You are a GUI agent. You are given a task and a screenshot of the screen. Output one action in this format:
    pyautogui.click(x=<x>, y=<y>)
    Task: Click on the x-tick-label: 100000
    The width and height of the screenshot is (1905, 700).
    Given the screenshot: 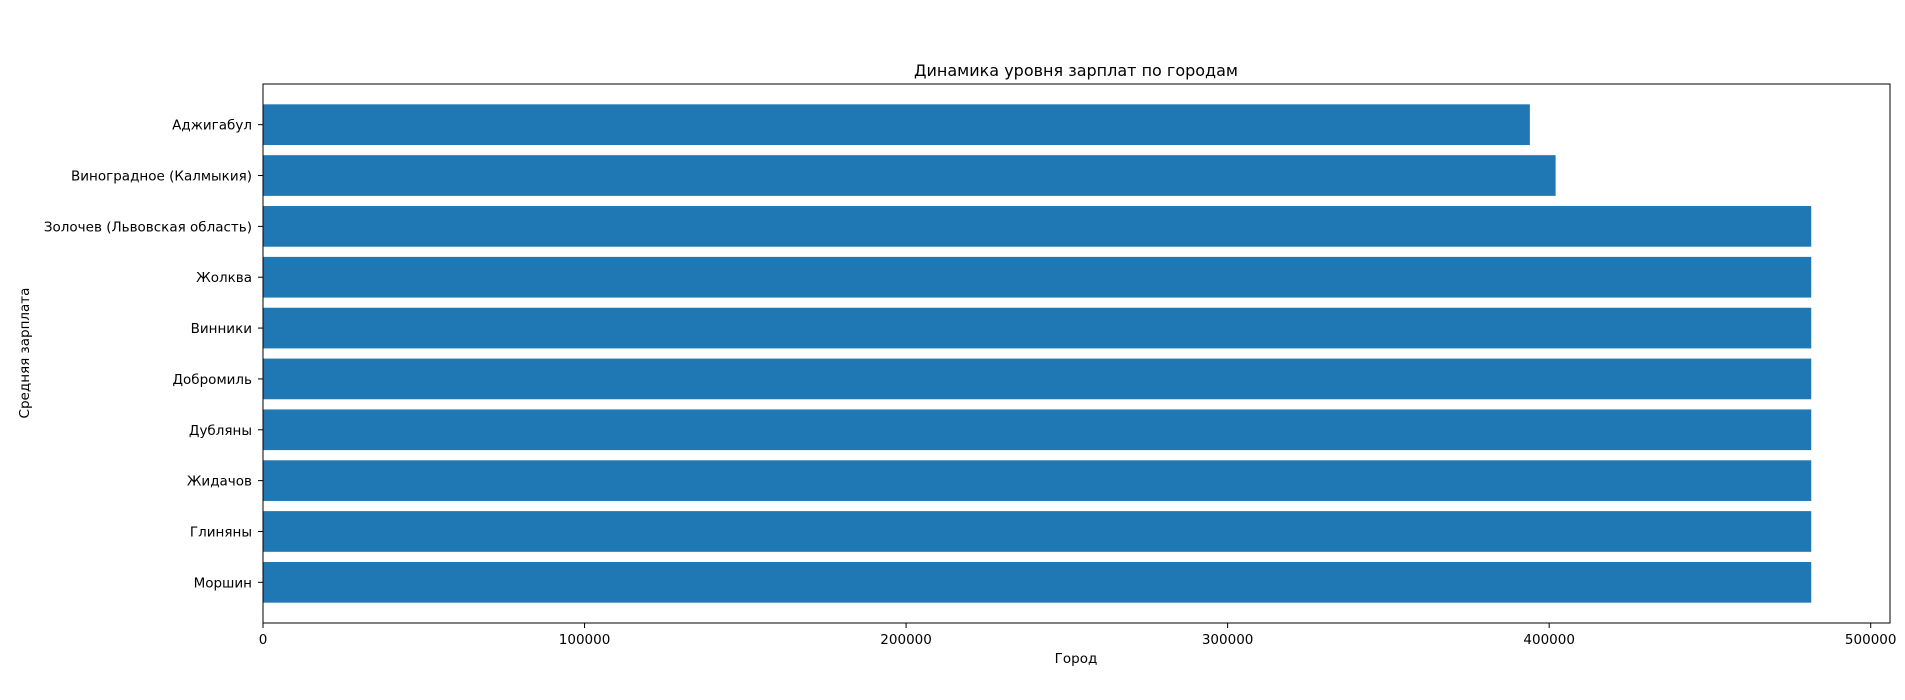 What is the action you would take?
    pyautogui.click(x=585, y=640)
    